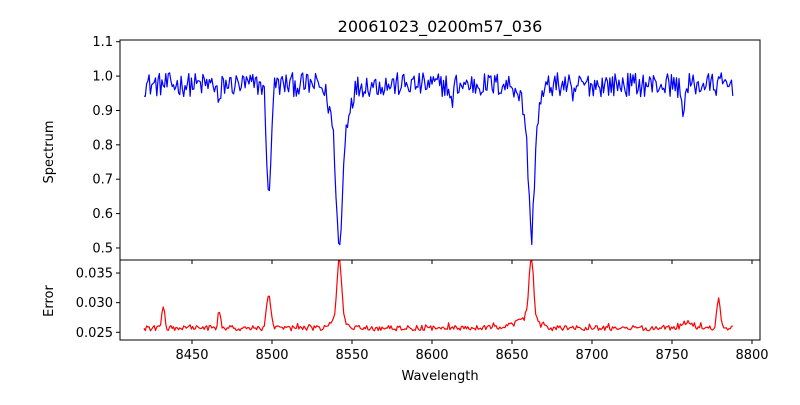  What do you see at coordinates (438, 296) in the screenshot?
I see `error-panel-series-line` at bounding box center [438, 296].